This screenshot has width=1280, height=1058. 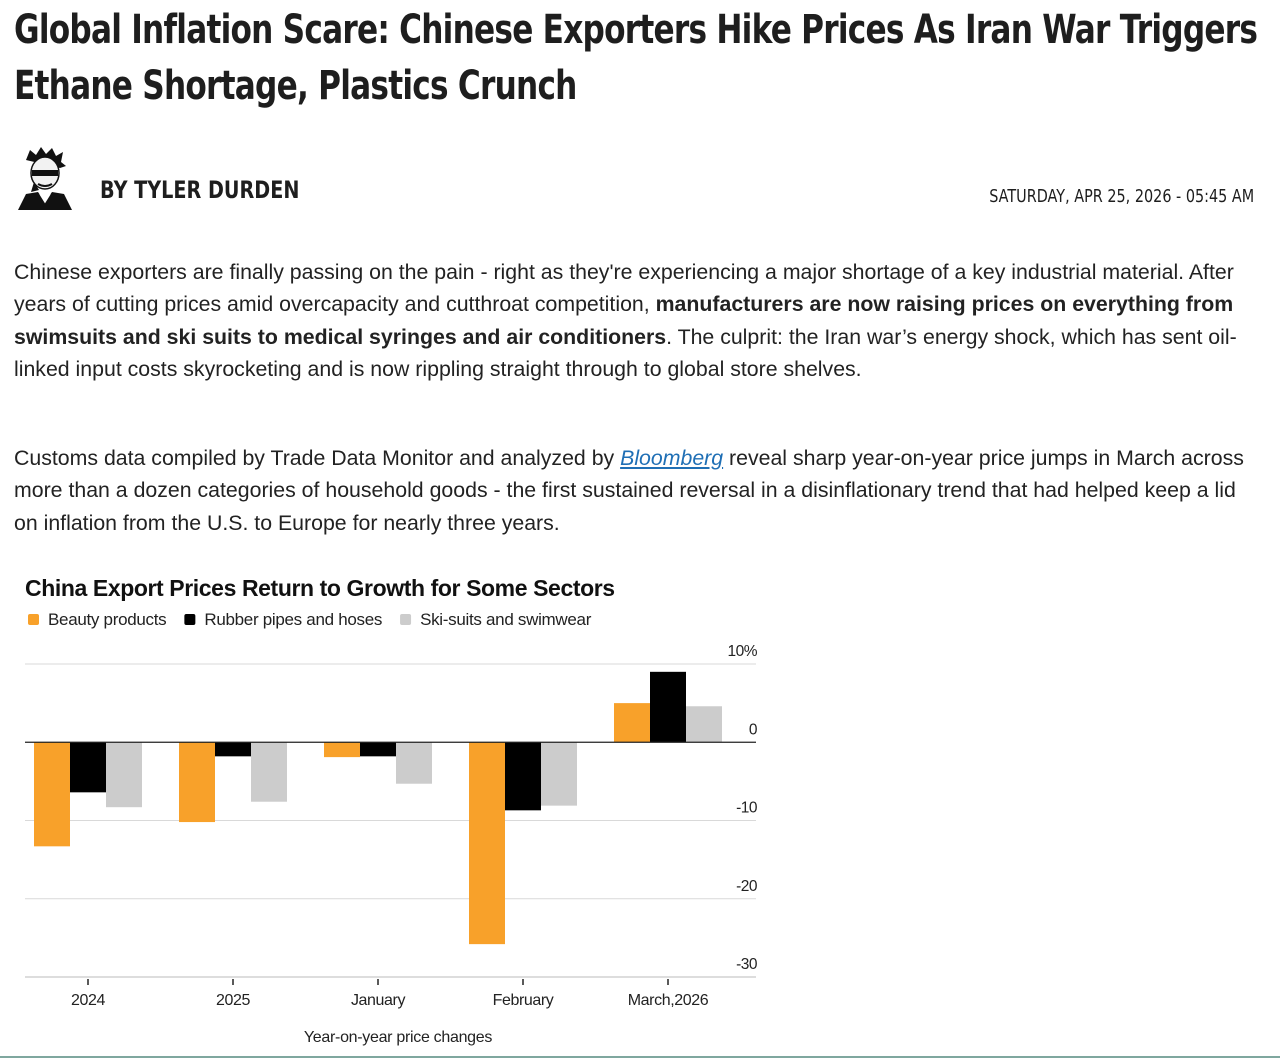 I want to click on bottom-divider, so click(x=640, y=1057).